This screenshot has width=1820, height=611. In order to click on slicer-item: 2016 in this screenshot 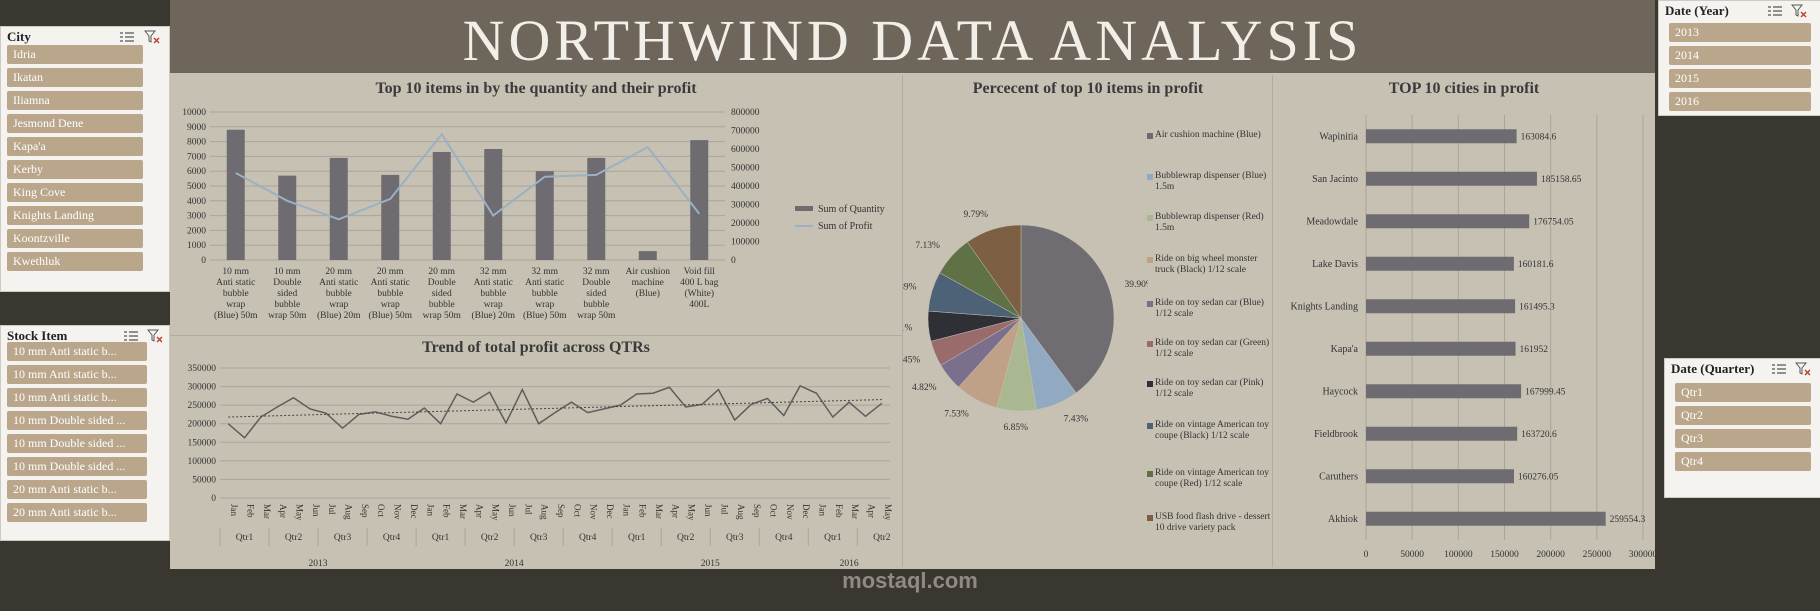, I will do `click(1740, 101)`.